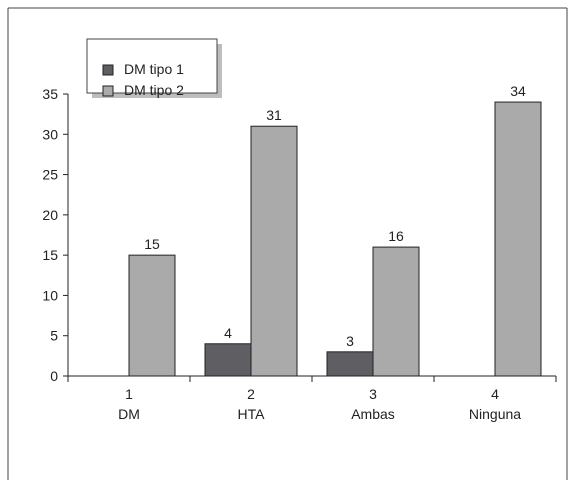 The image size is (574, 483). What do you see at coordinates (274, 115) in the screenshot?
I see `value-label: 31` at bounding box center [274, 115].